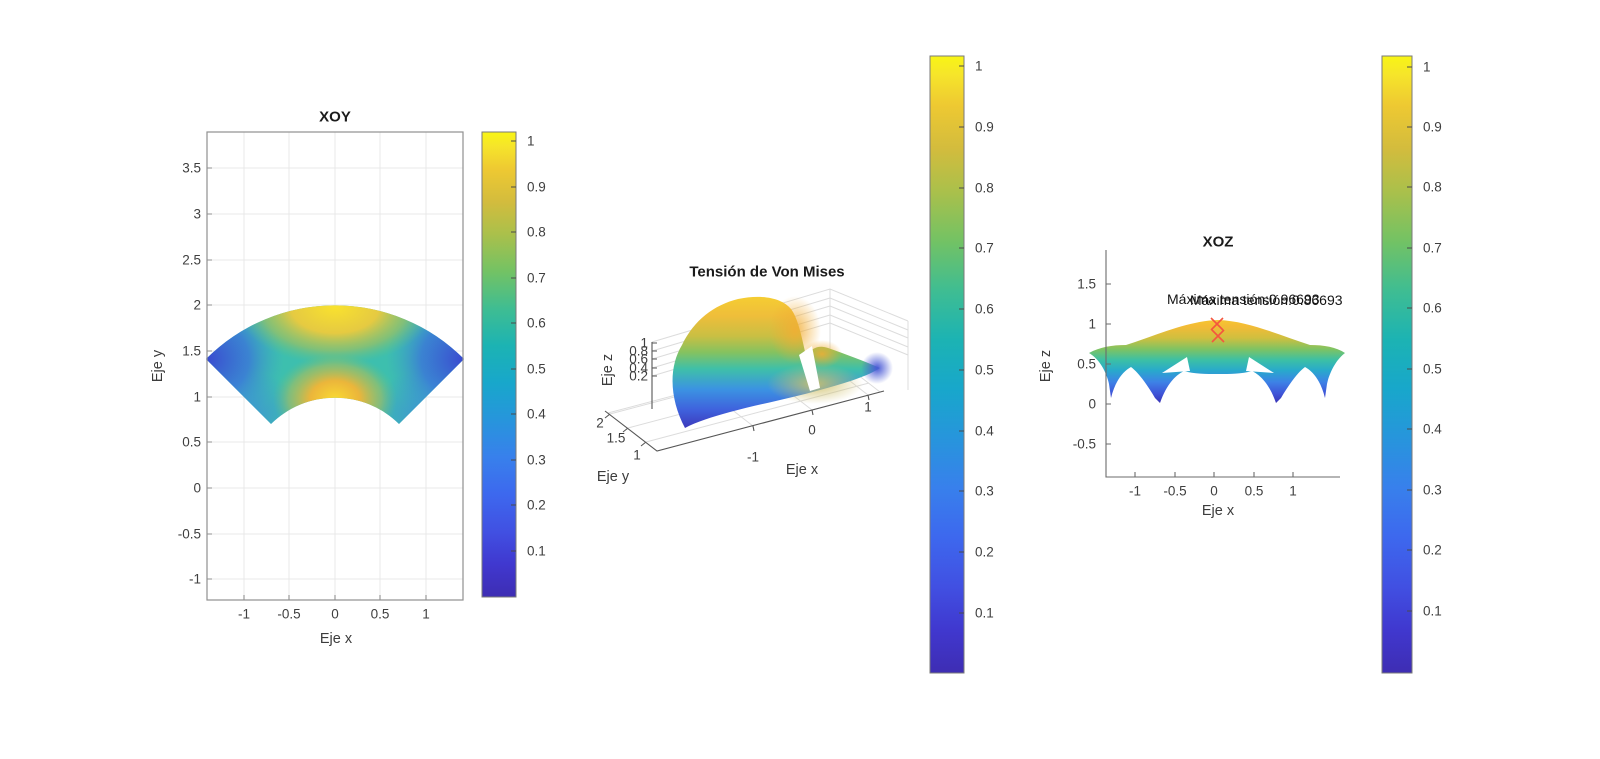 This screenshot has height=759, width=1600. What do you see at coordinates (868, 407) in the screenshot?
I see `vonmises-xtick: 1` at bounding box center [868, 407].